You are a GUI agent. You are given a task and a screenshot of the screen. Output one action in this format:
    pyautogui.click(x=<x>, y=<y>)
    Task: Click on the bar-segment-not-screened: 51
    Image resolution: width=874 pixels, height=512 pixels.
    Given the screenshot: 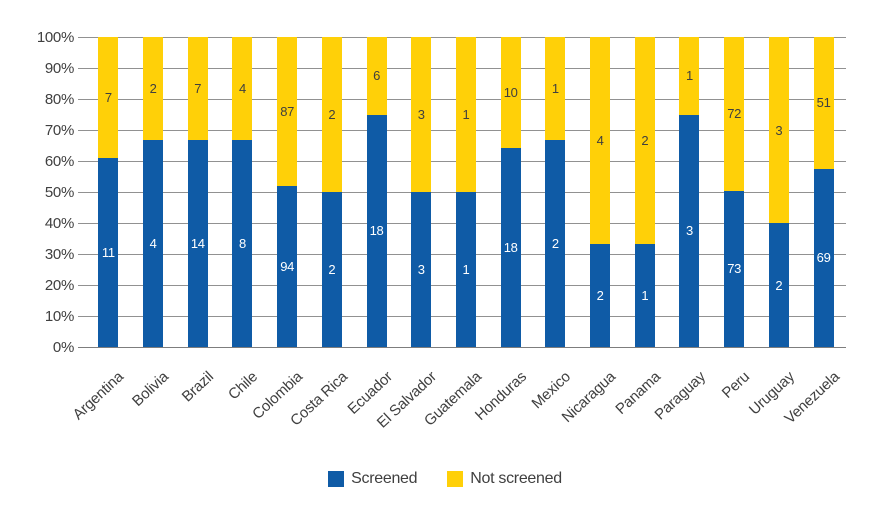 What is the action you would take?
    pyautogui.click(x=823, y=103)
    